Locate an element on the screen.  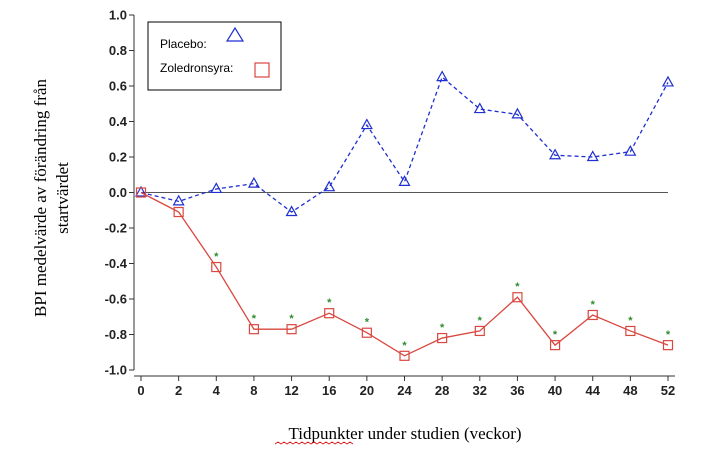
x-tick-label: 24 is located at coordinates (404, 390).